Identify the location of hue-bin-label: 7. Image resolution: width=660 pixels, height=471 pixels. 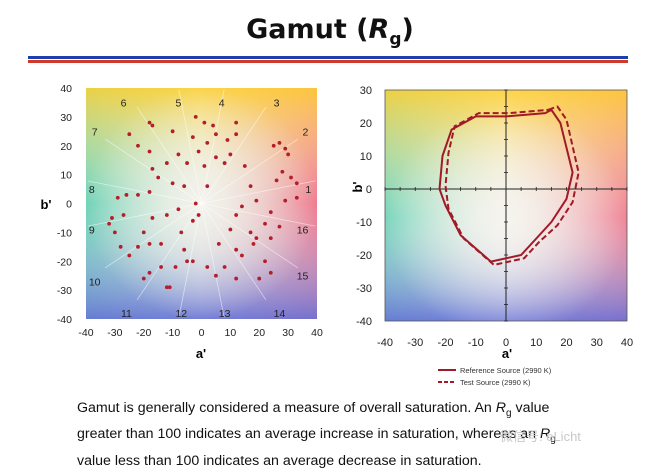
(95, 132).